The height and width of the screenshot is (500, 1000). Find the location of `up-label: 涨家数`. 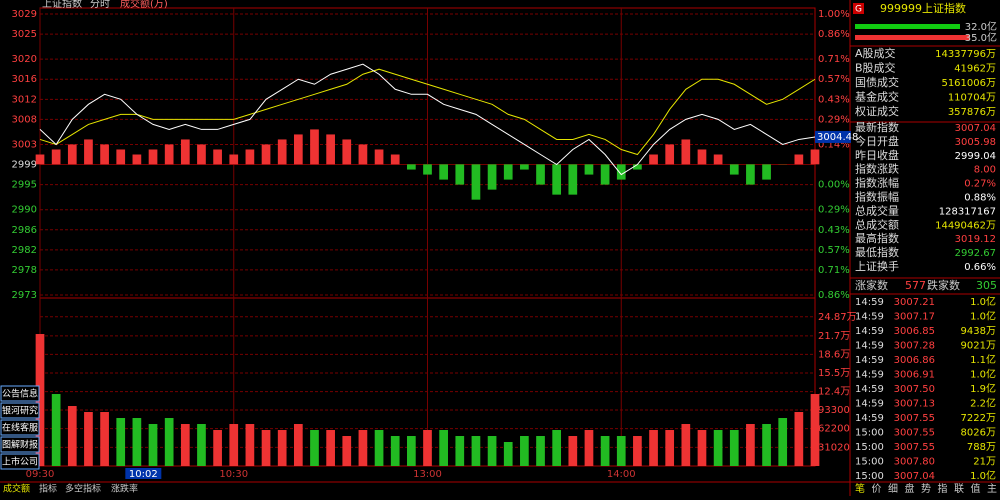

up-label: 涨家数 is located at coordinates (871, 285).